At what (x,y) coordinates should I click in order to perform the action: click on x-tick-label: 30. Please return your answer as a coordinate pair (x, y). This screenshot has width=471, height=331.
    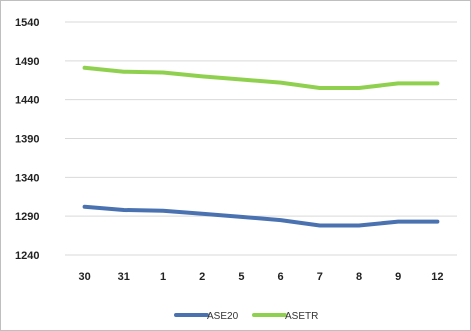
    Looking at the image, I should click on (84, 277).